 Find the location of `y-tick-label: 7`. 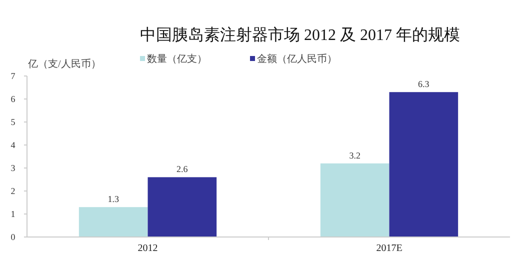

y-tick-label: 7 is located at coordinates (13, 76).